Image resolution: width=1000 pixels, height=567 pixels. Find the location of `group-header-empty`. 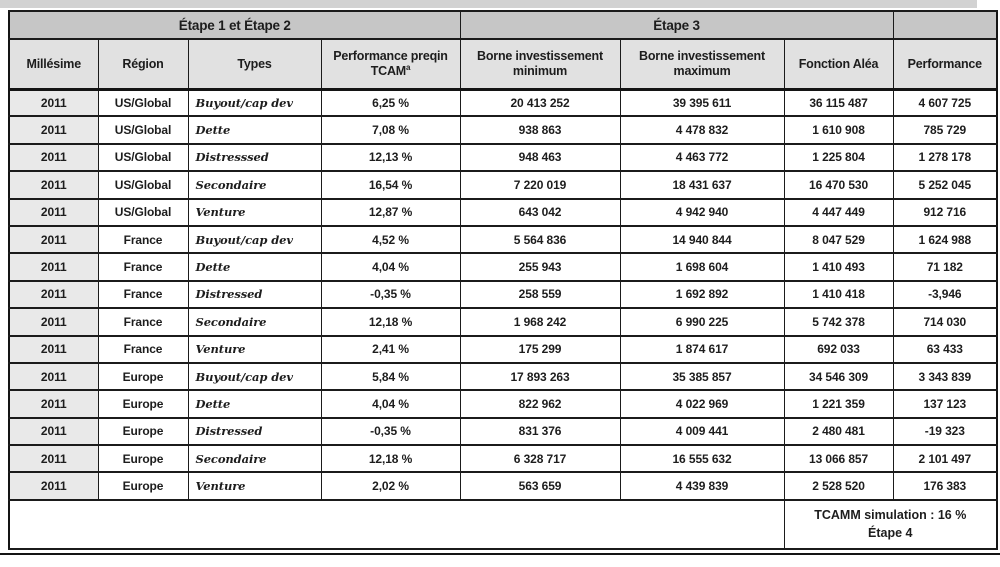

group-header-empty is located at coordinates (945, 25).